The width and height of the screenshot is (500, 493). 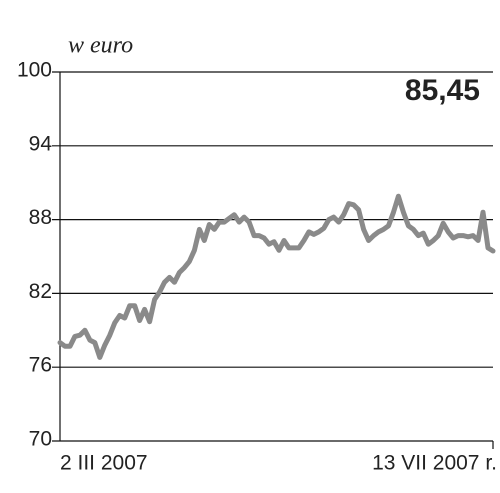 I want to click on x-tick-label: 13 VII 2007 r., so click(x=434, y=463).